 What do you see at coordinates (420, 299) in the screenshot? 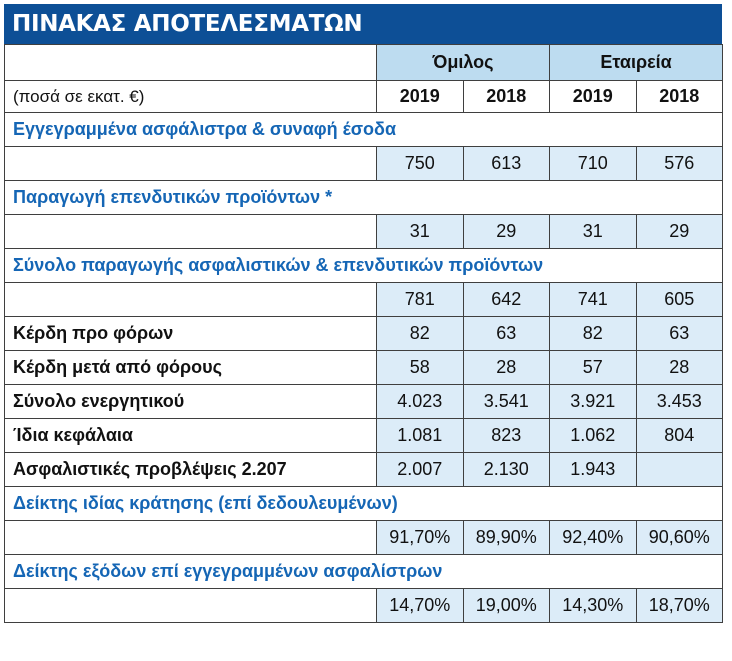
I see `value-cell: 781` at bounding box center [420, 299].